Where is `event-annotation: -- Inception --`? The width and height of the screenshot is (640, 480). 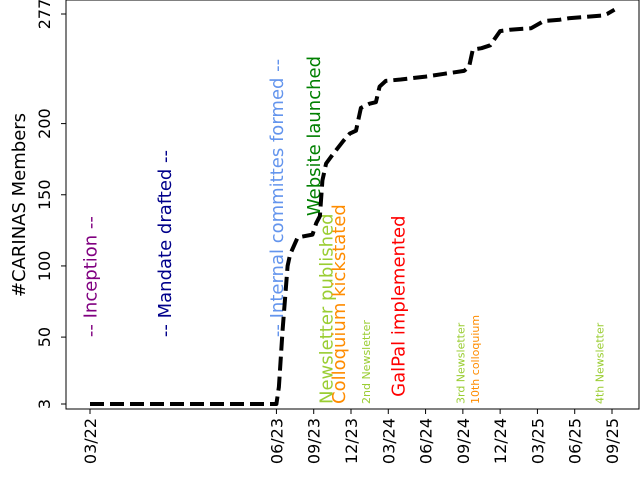 event-annotation: -- Inception -- is located at coordinates (90, 276).